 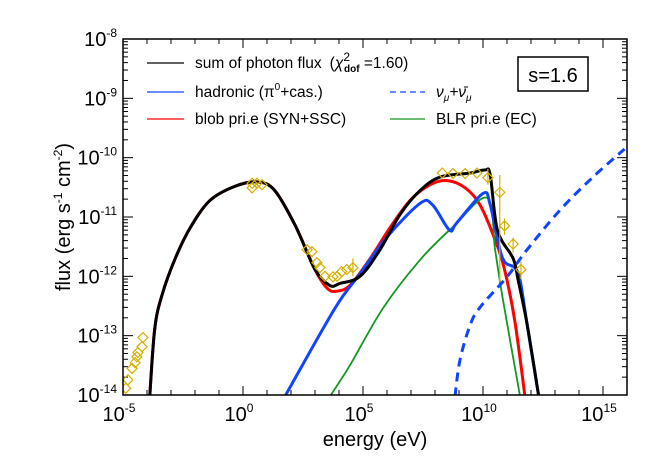 I want to click on y-tick-labels: 10⁻⁸ 10⁻⁹ 10⁻¹⁰ 10⁻¹¹ 10⁻¹² 10⁻¹³ 10⁻¹⁴, so click(x=97, y=216).